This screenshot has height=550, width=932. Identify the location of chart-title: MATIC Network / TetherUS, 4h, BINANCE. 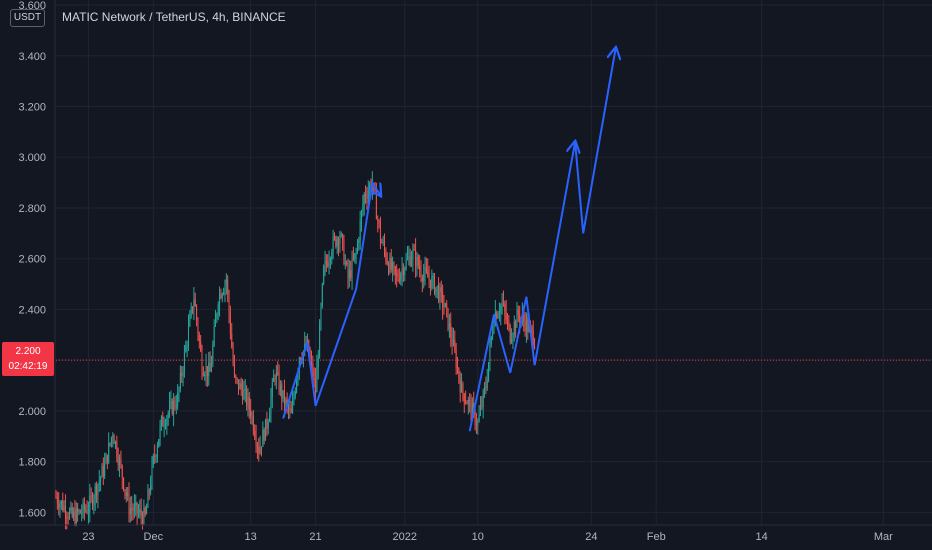
(174, 17).